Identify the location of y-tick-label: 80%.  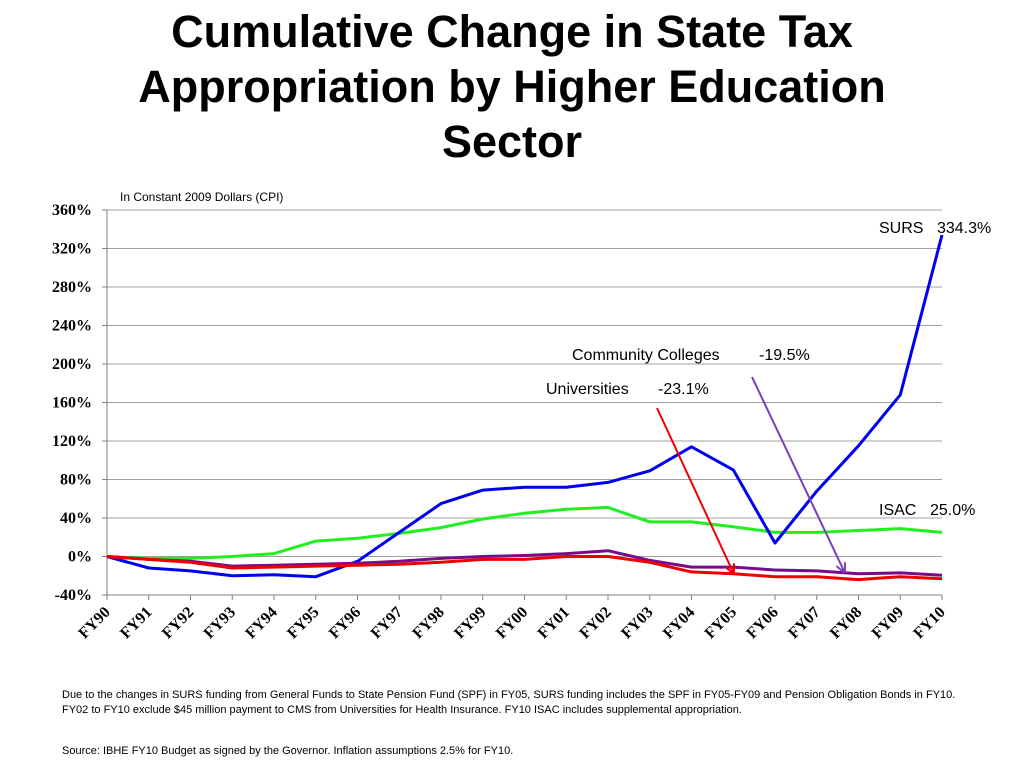
(76, 480).